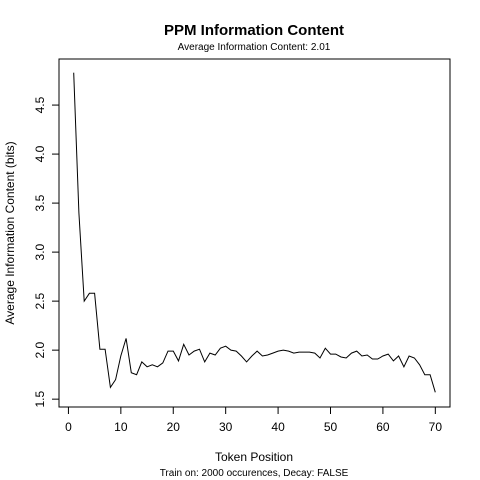 The image size is (480, 480). What do you see at coordinates (254, 30) in the screenshot?
I see `chart-title: PPM Information Content` at bounding box center [254, 30].